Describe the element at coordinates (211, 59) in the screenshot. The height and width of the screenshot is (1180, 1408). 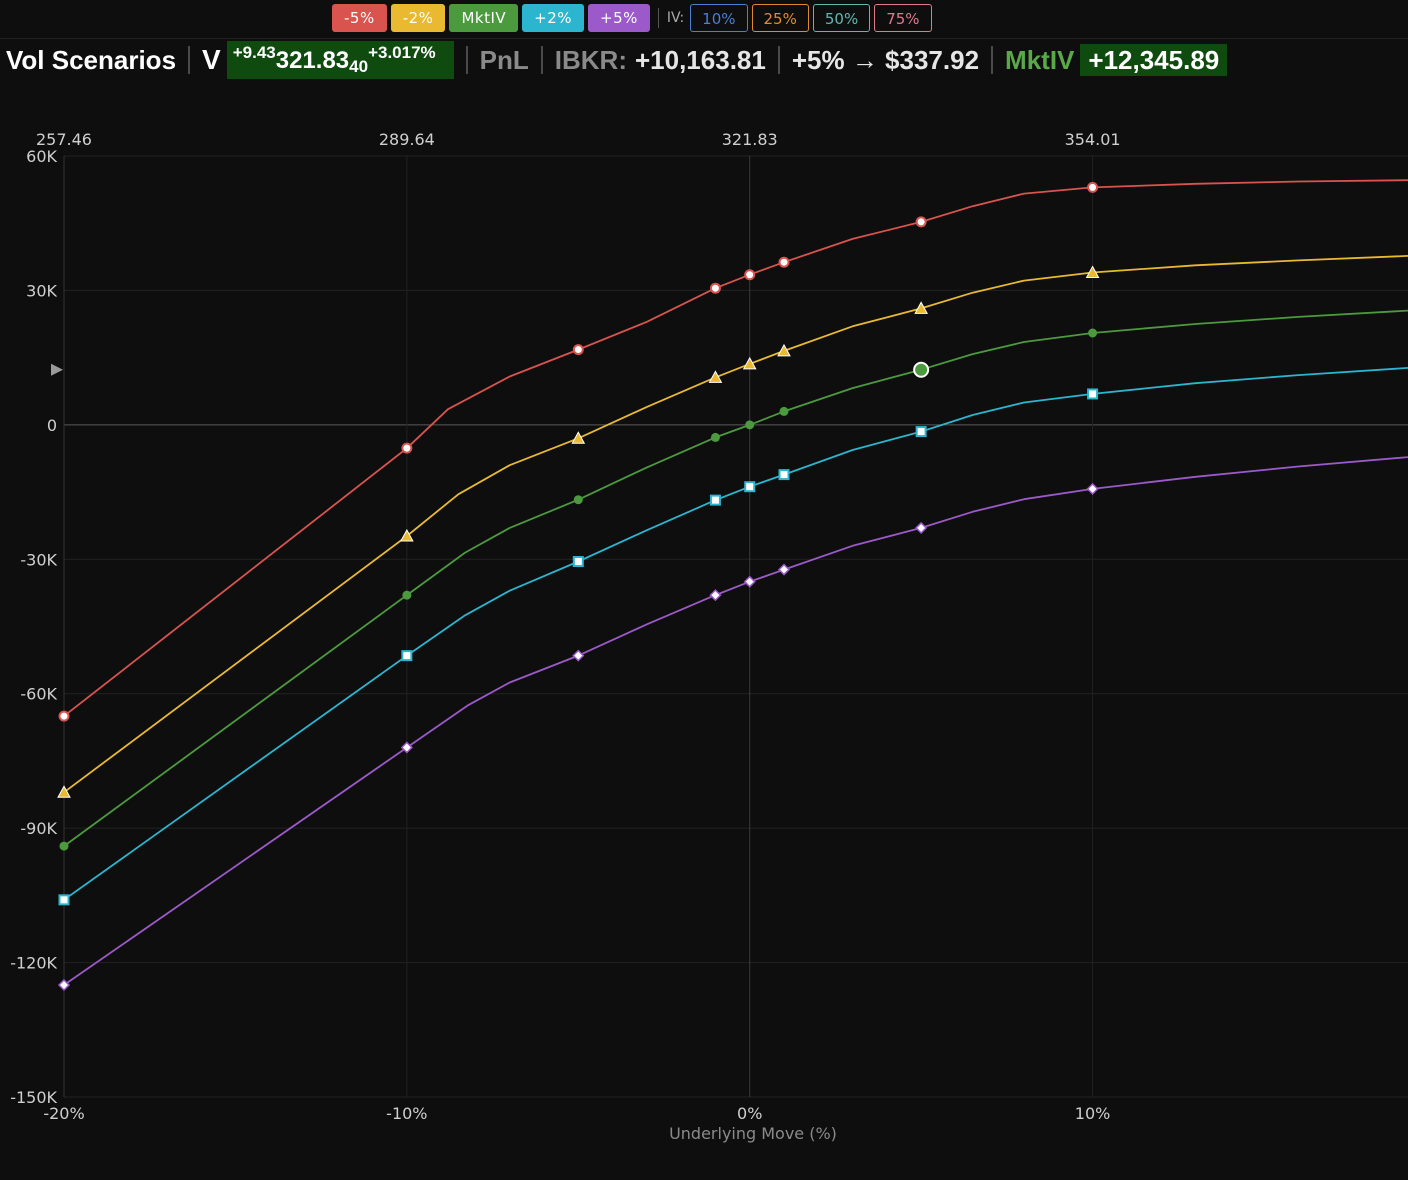
I see `ticker-symbol: V` at that location.